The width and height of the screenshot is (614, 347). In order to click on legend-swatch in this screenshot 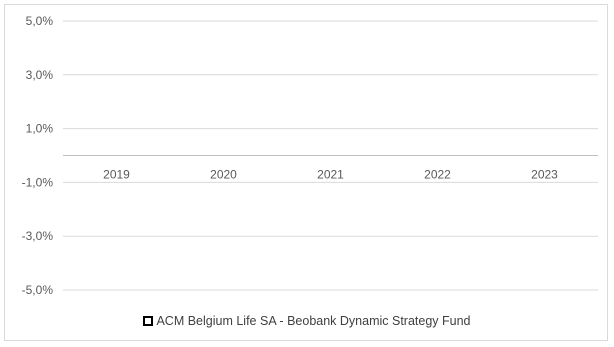, I will do `click(148, 321)`.